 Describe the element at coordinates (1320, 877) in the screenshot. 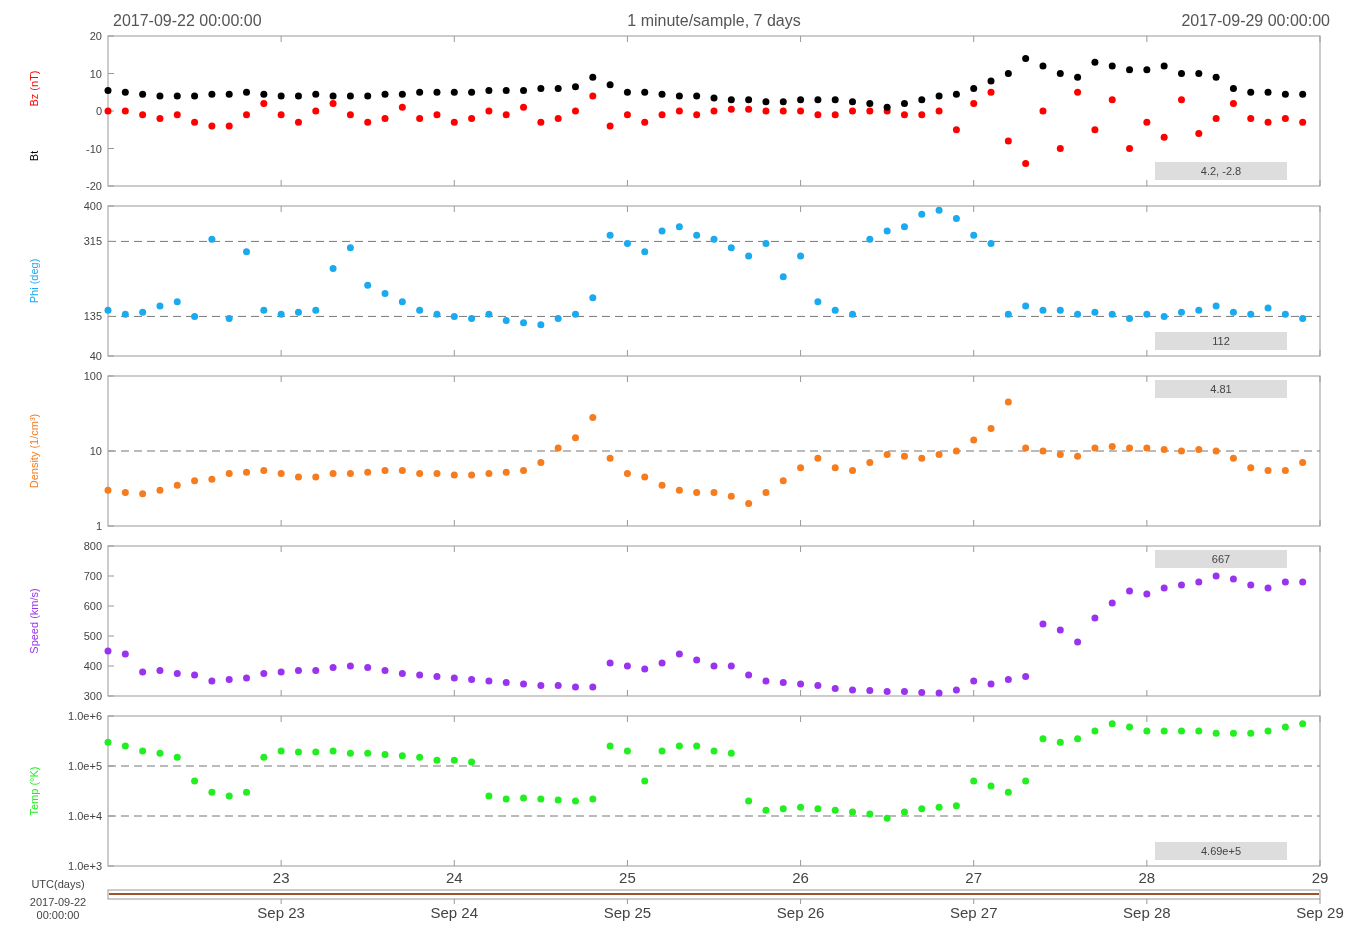

I see `x-tick-label: 29` at that location.